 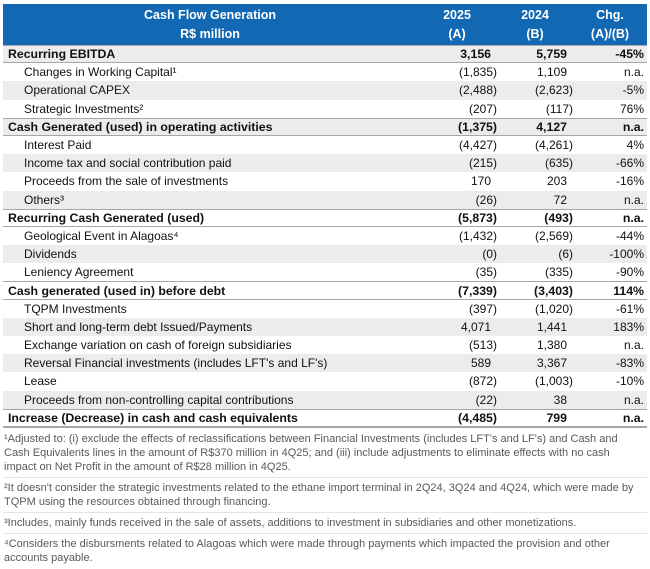 I want to click on table-row: Operational CAPEX (2,488) (2,623) -5%, so click(x=325, y=90).